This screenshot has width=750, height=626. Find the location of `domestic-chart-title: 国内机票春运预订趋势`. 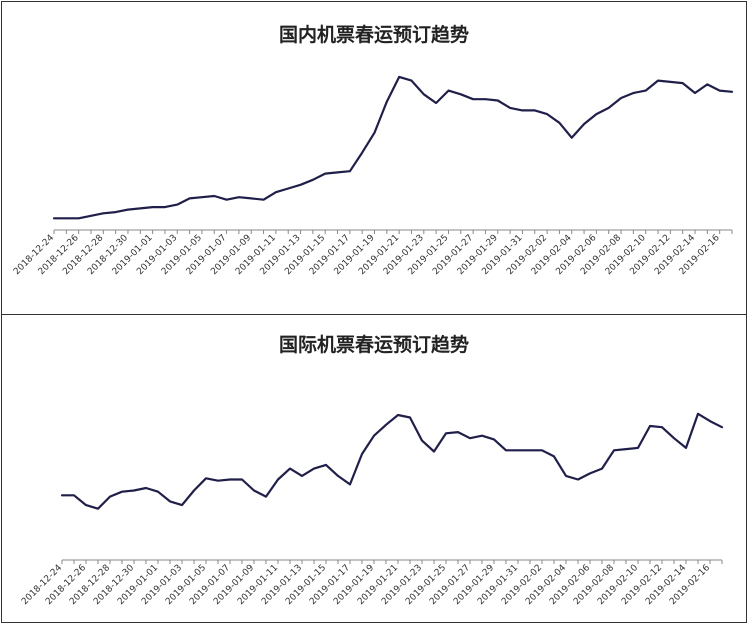

domestic-chart-title: 国内机票春运预订趋势 is located at coordinates (373, 35).